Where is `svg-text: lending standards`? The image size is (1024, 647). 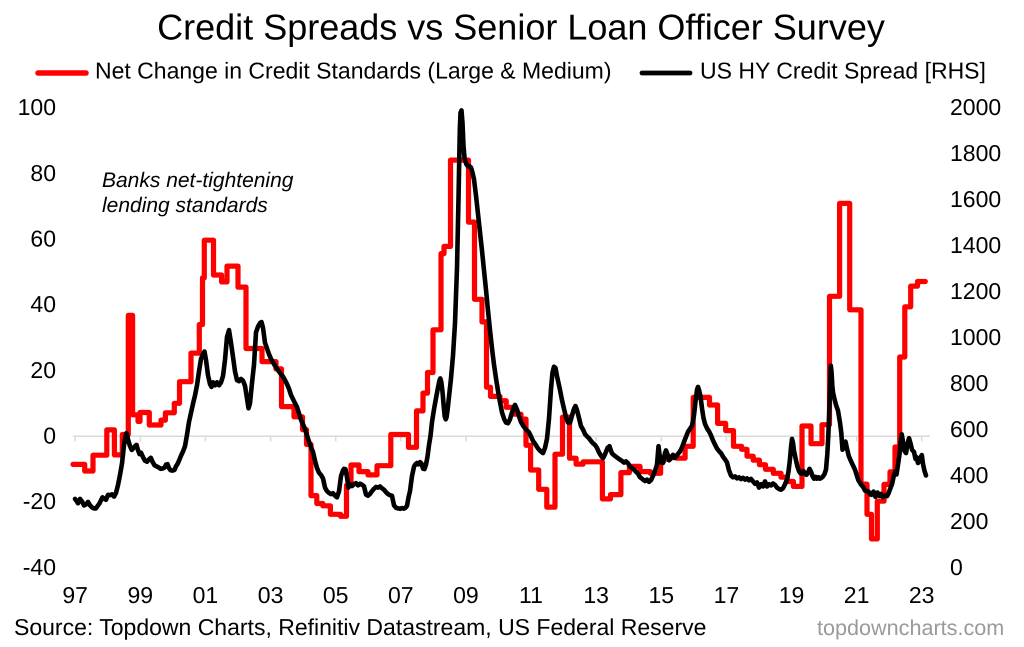 svg-text: lending standards is located at coordinates (185, 205).